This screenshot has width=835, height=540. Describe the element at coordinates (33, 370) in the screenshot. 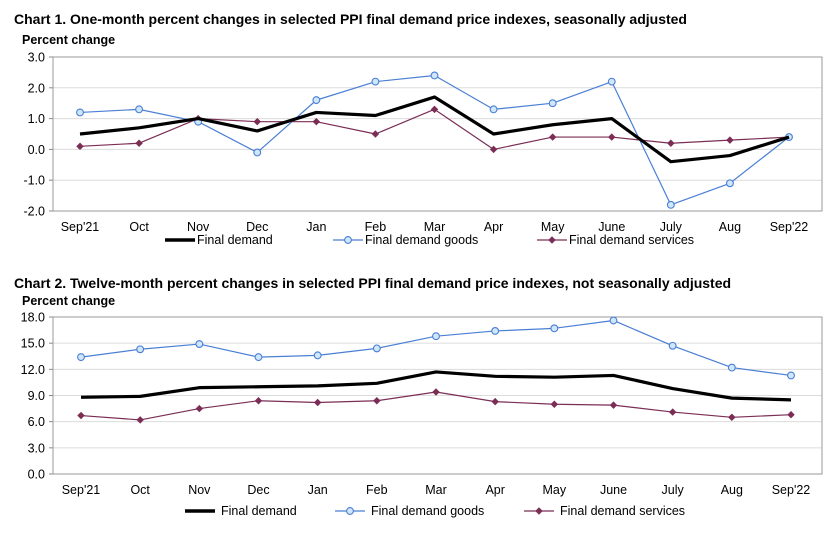

I see `y-tick-label: 12.0` at that location.